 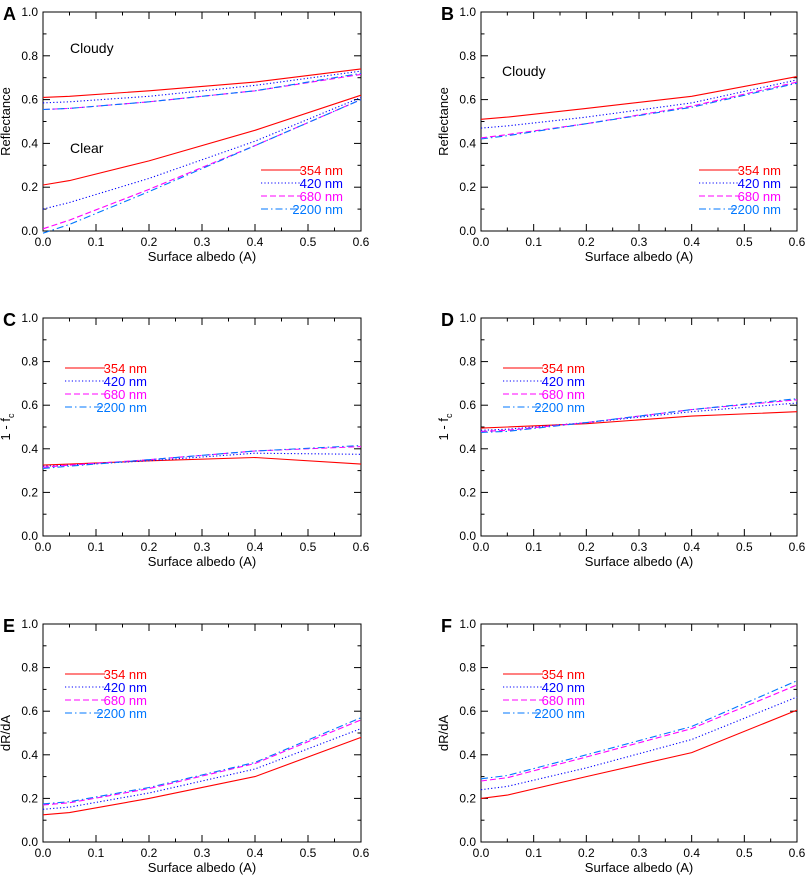 What do you see at coordinates (447, 320) in the screenshot?
I see `panel-label: D` at bounding box center [447, 320].